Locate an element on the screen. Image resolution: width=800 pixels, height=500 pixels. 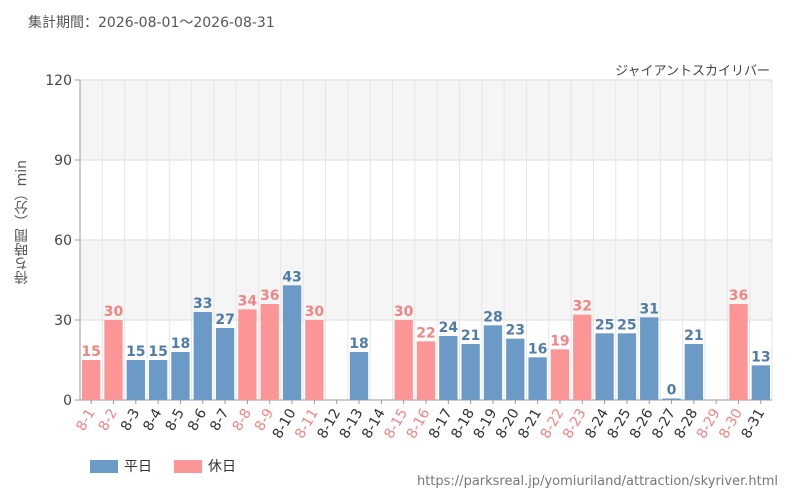
x-tick-label: 8-31 is located at coordinates (754, 424).